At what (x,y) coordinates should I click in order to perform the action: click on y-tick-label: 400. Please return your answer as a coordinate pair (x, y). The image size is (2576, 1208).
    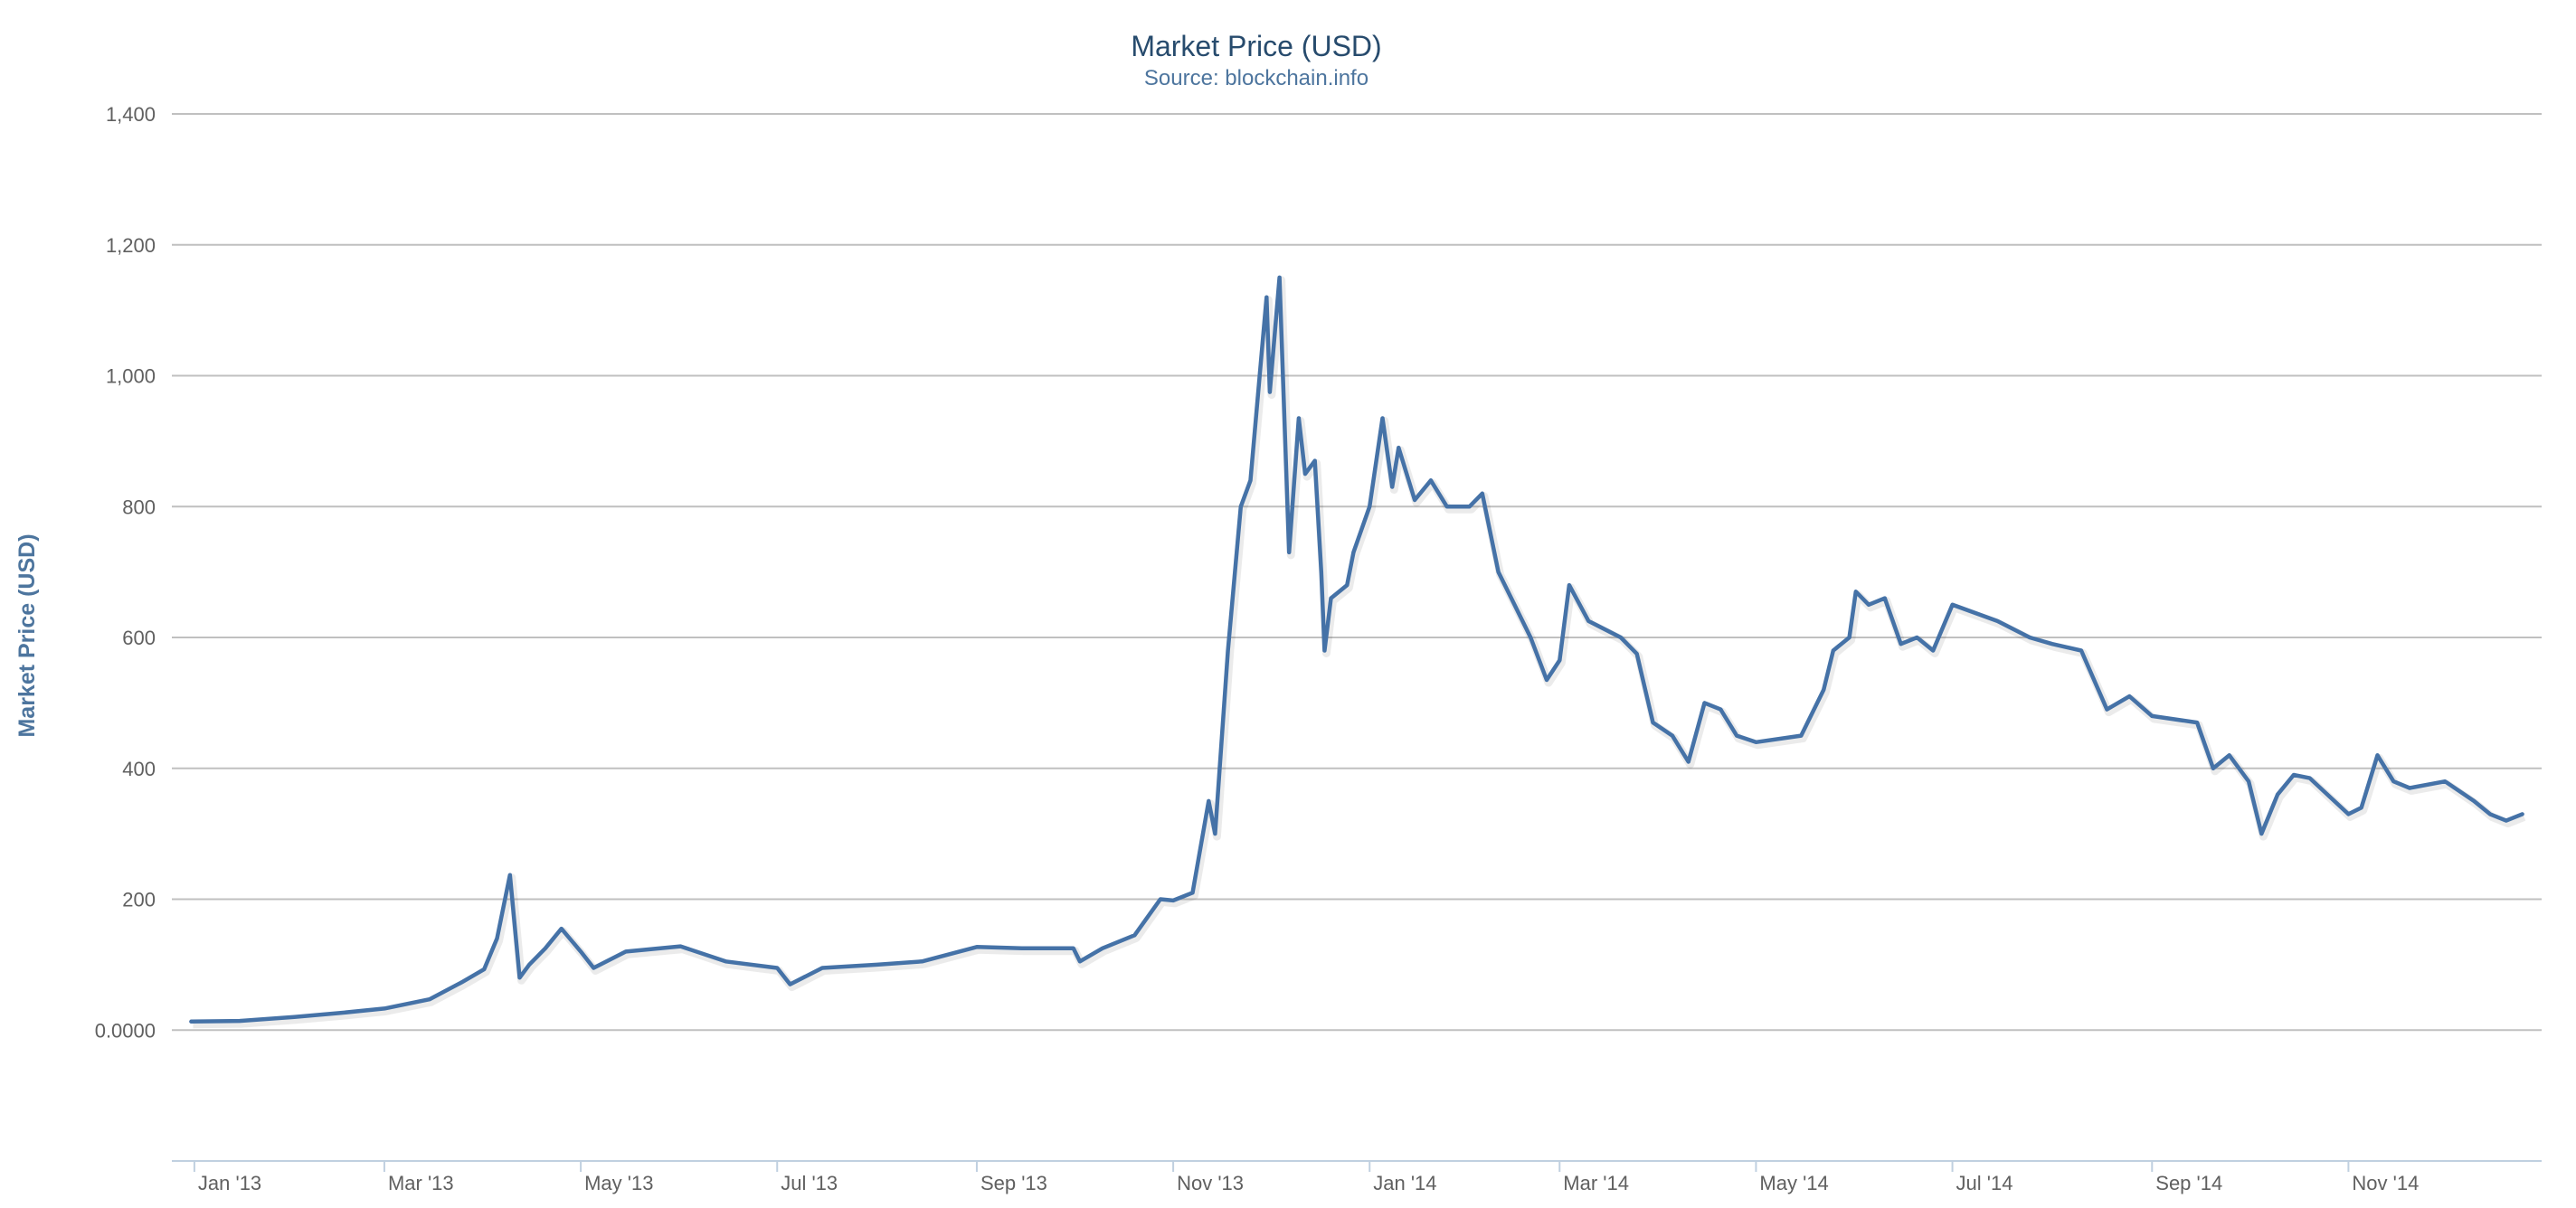
    Looking at the image, I should click on (139, 769).